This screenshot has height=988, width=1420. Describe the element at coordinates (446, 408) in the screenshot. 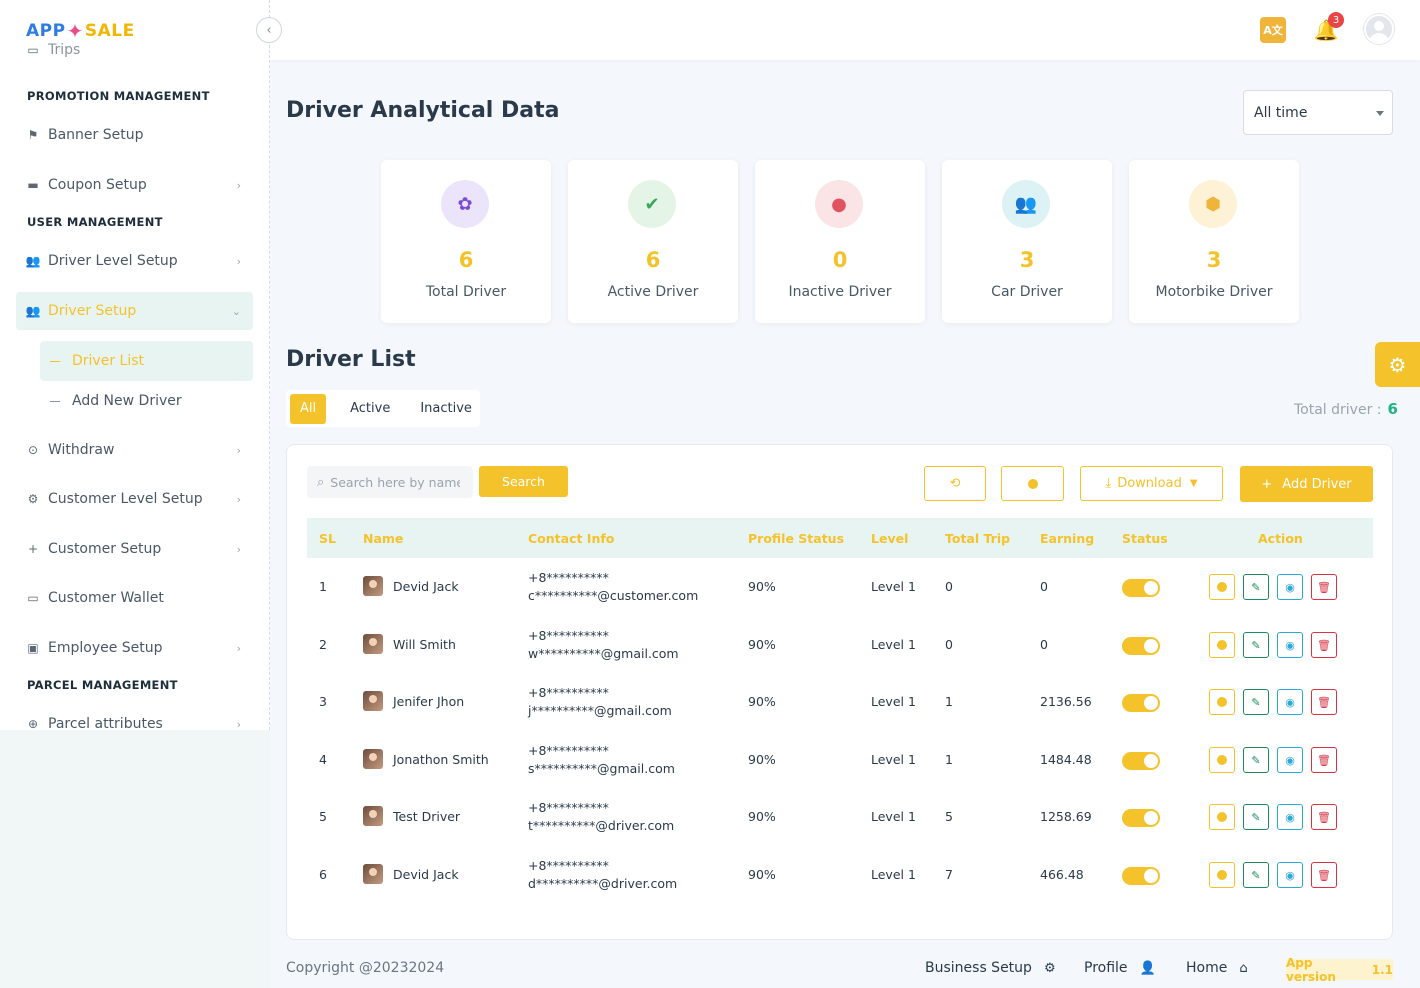

I see `tab-inactive: Inactive` at that location.